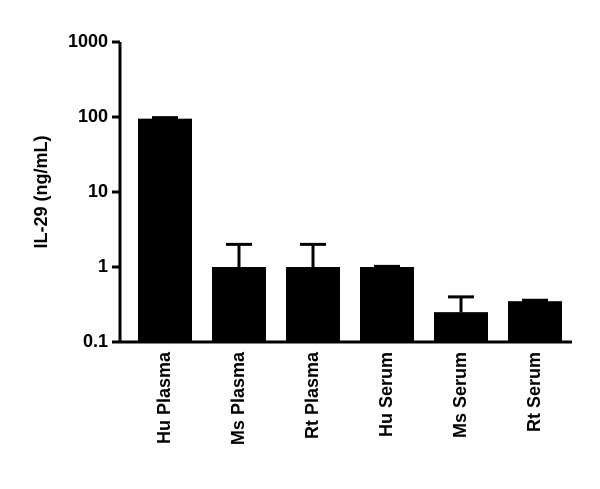 The height and width of the screenshot is (489, 600). I want to click on y-tick-label: 0.1, so click(95, 341).